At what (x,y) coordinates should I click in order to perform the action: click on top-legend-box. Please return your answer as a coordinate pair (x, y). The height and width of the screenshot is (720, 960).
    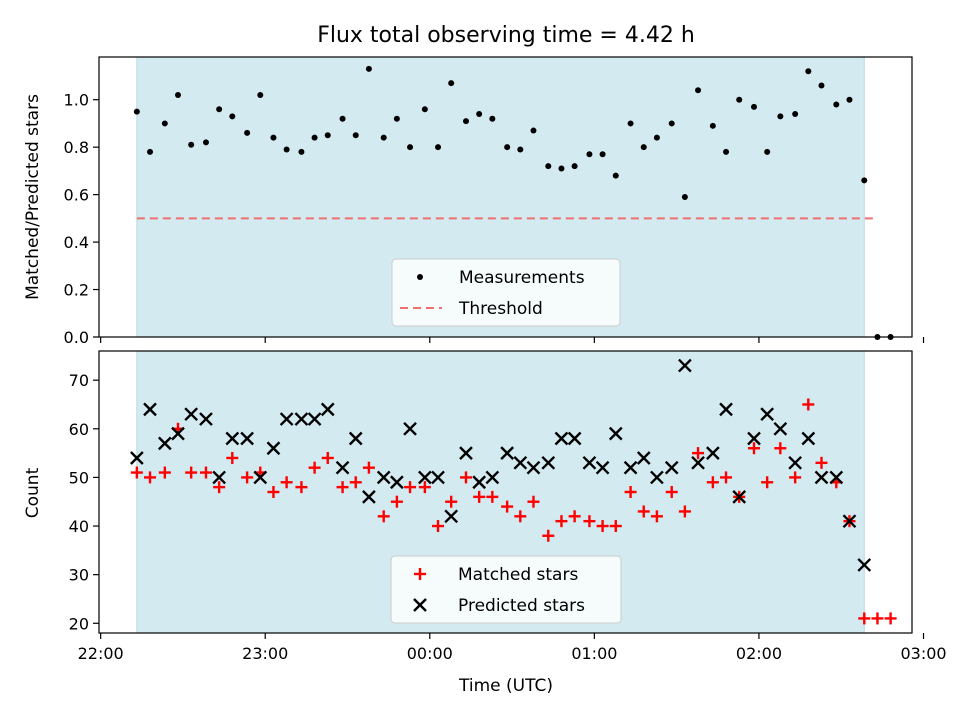
    Looking at the image, I should click on (506, 292).